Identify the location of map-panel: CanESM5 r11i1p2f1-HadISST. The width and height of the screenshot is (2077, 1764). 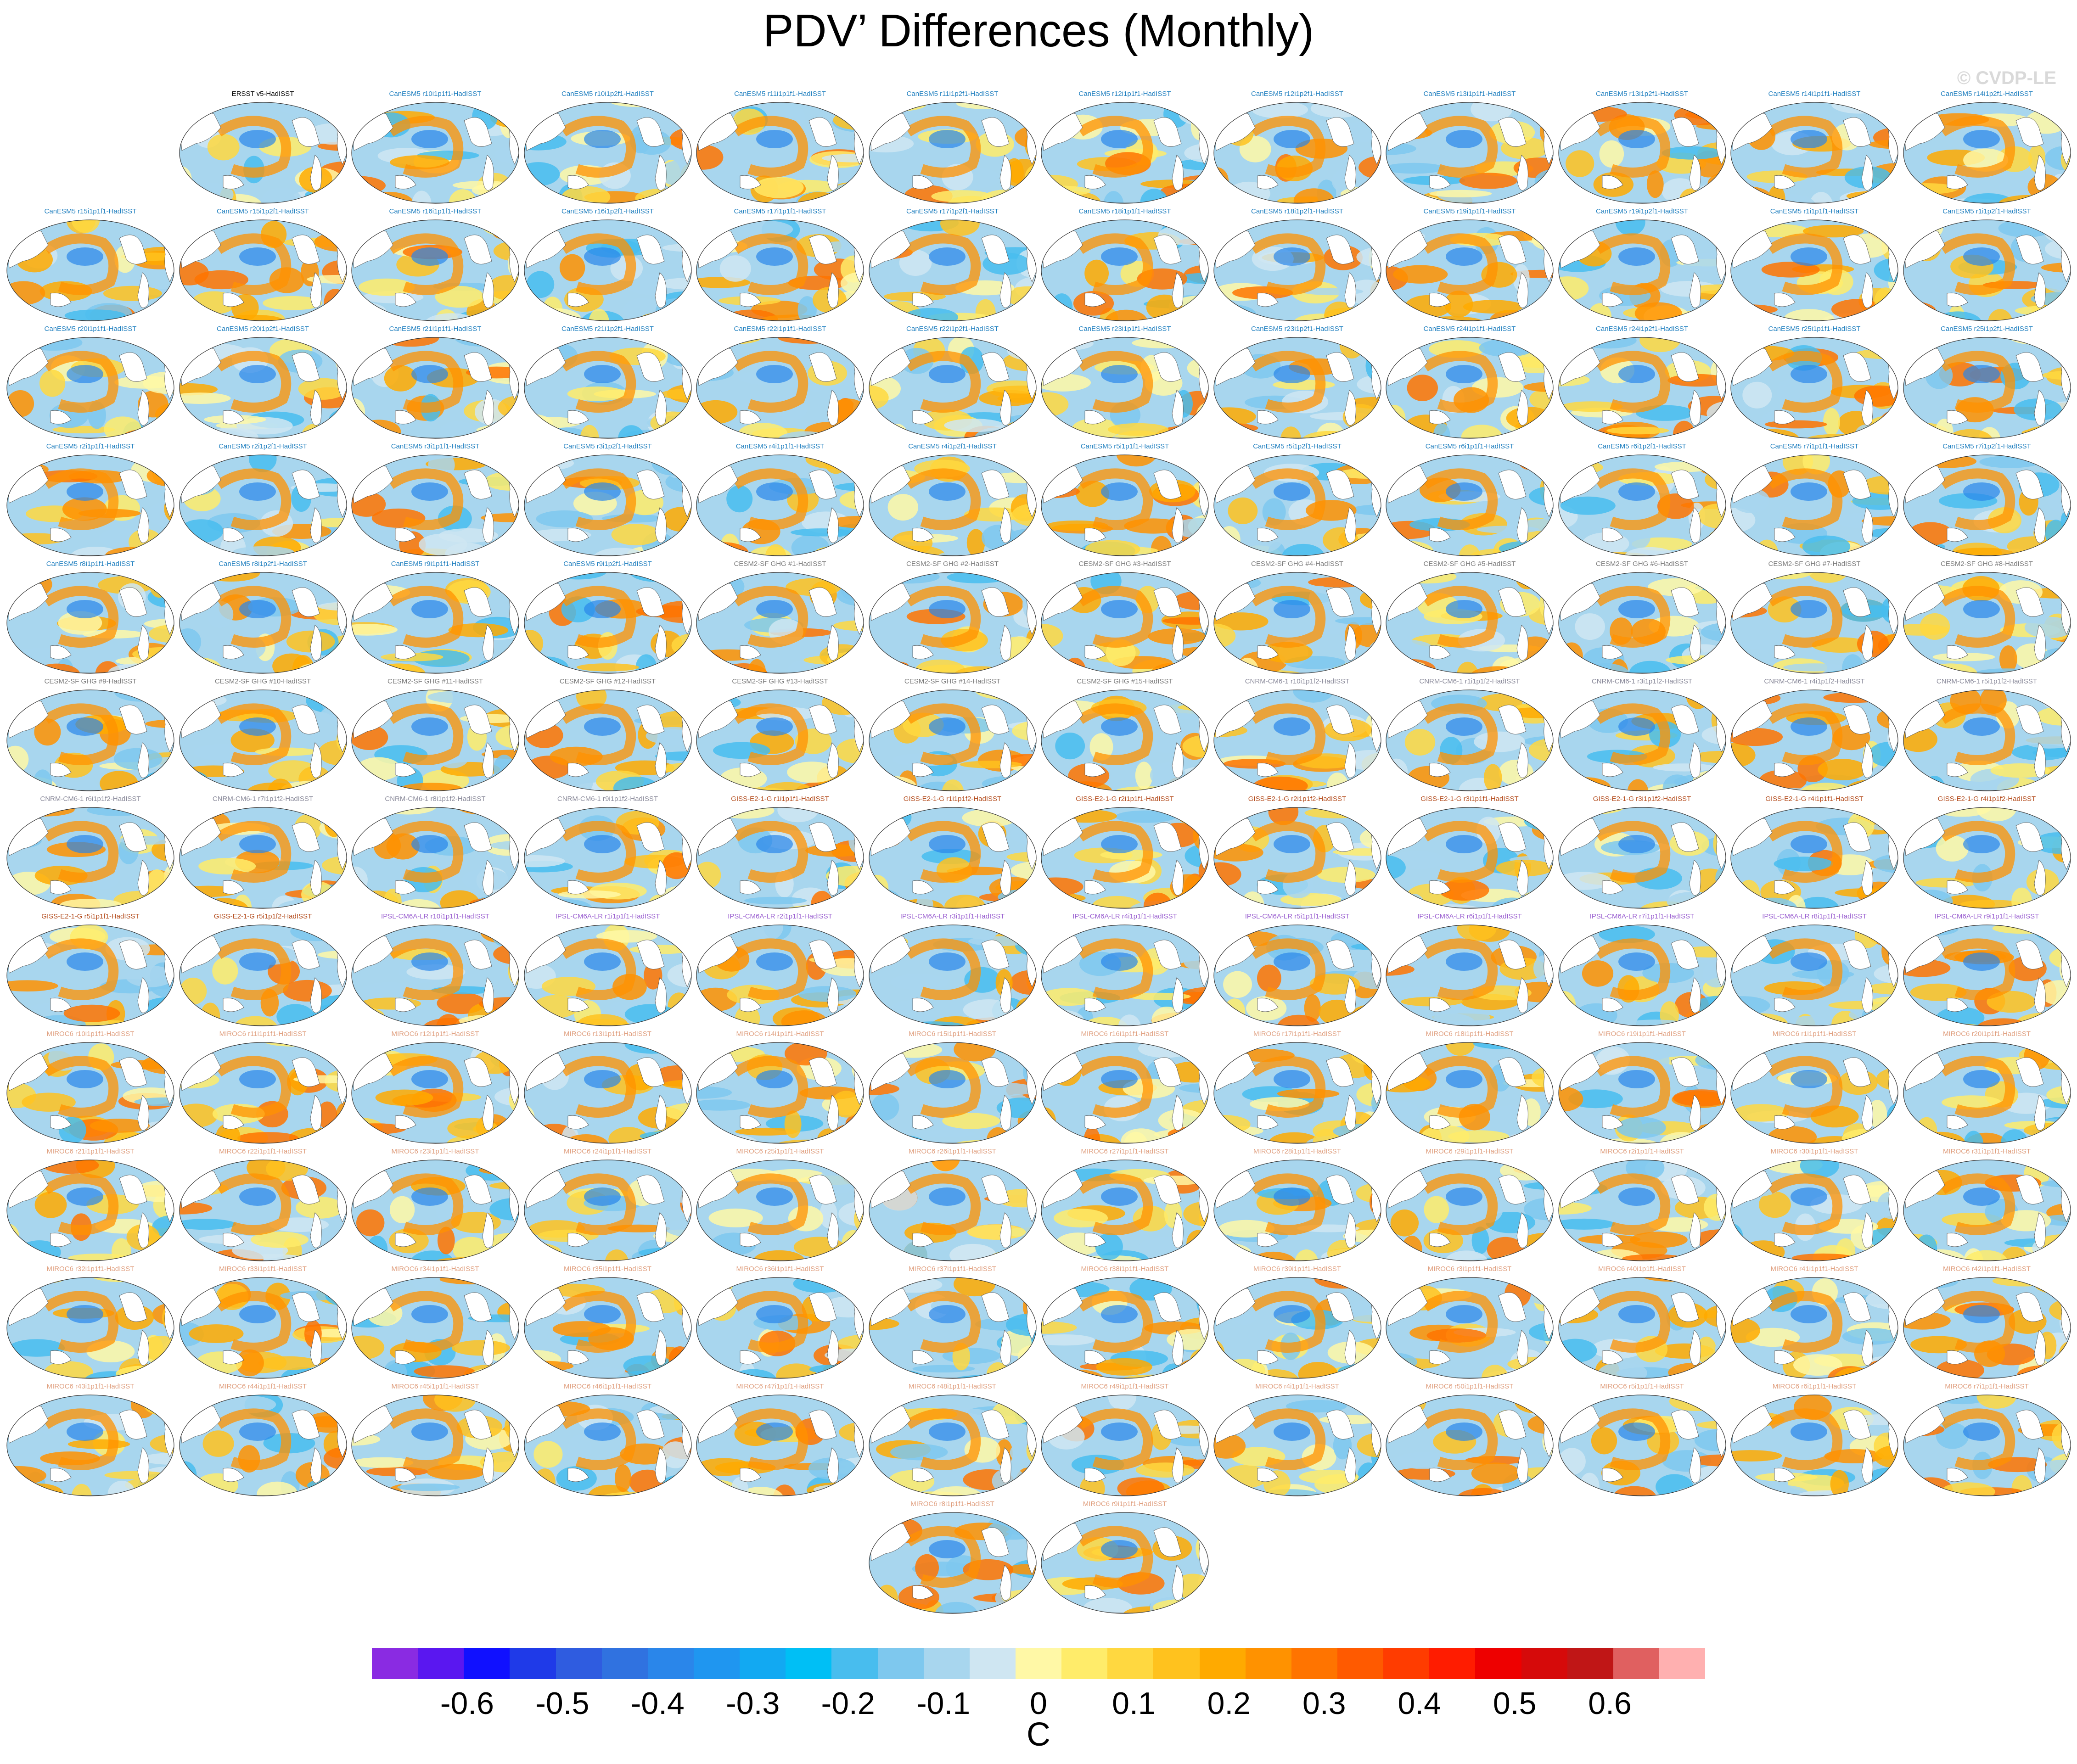
(952, 148).